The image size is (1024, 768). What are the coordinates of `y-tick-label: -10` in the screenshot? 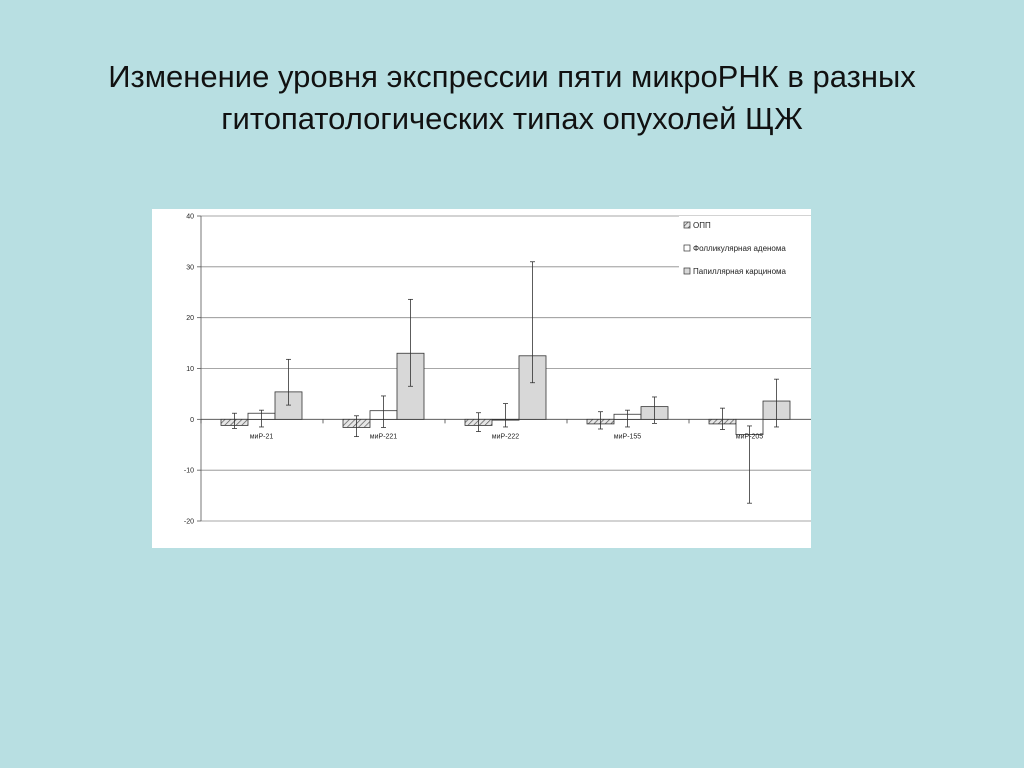 It's located at (189, 471).